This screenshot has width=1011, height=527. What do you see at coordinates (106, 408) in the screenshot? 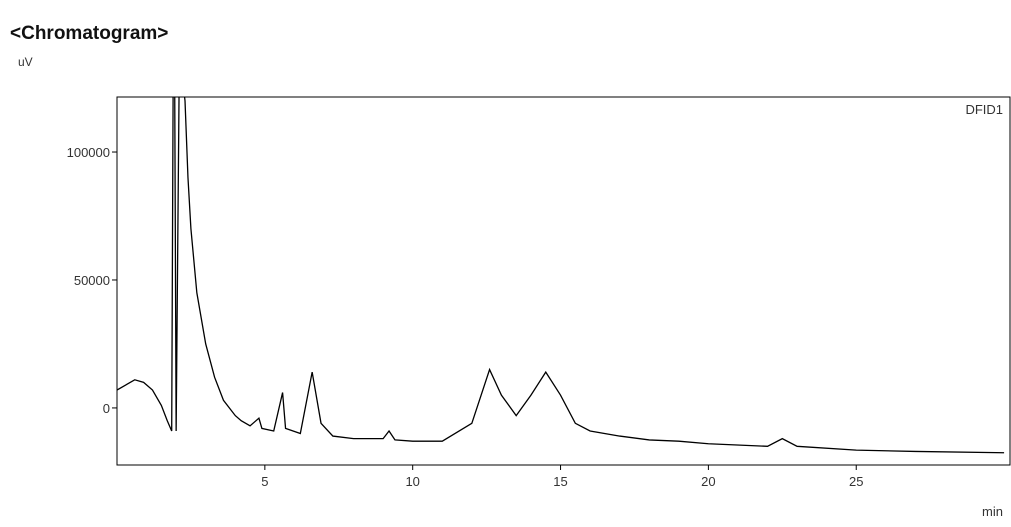
I see `y-tick-label: 0` at bounding box center [106, 408].